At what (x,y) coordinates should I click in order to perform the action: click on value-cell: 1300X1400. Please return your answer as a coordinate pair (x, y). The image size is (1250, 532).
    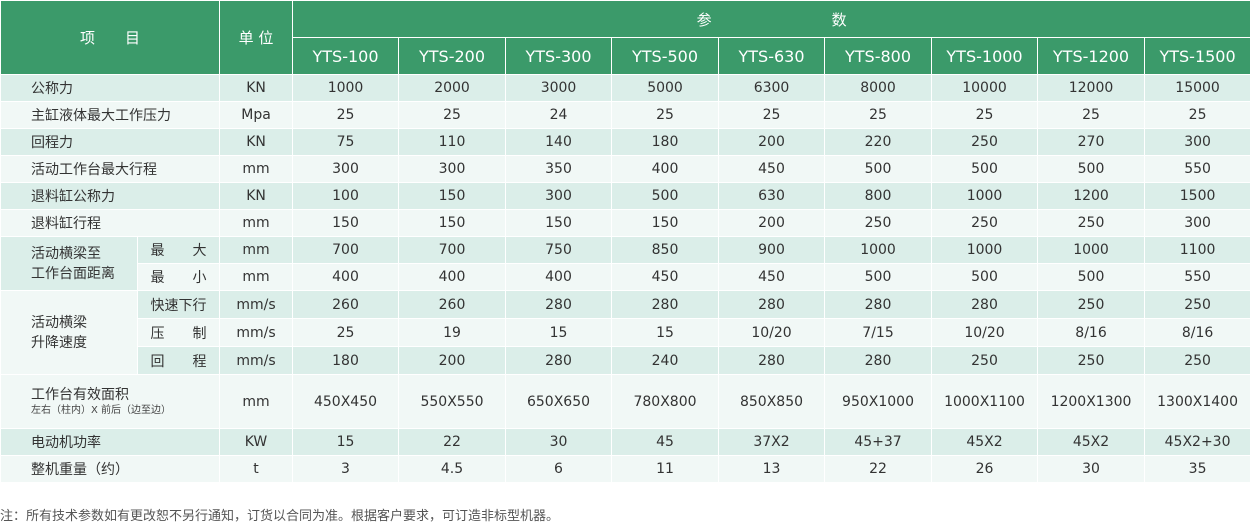
    Looking at the image, I should click on (1197, 401).